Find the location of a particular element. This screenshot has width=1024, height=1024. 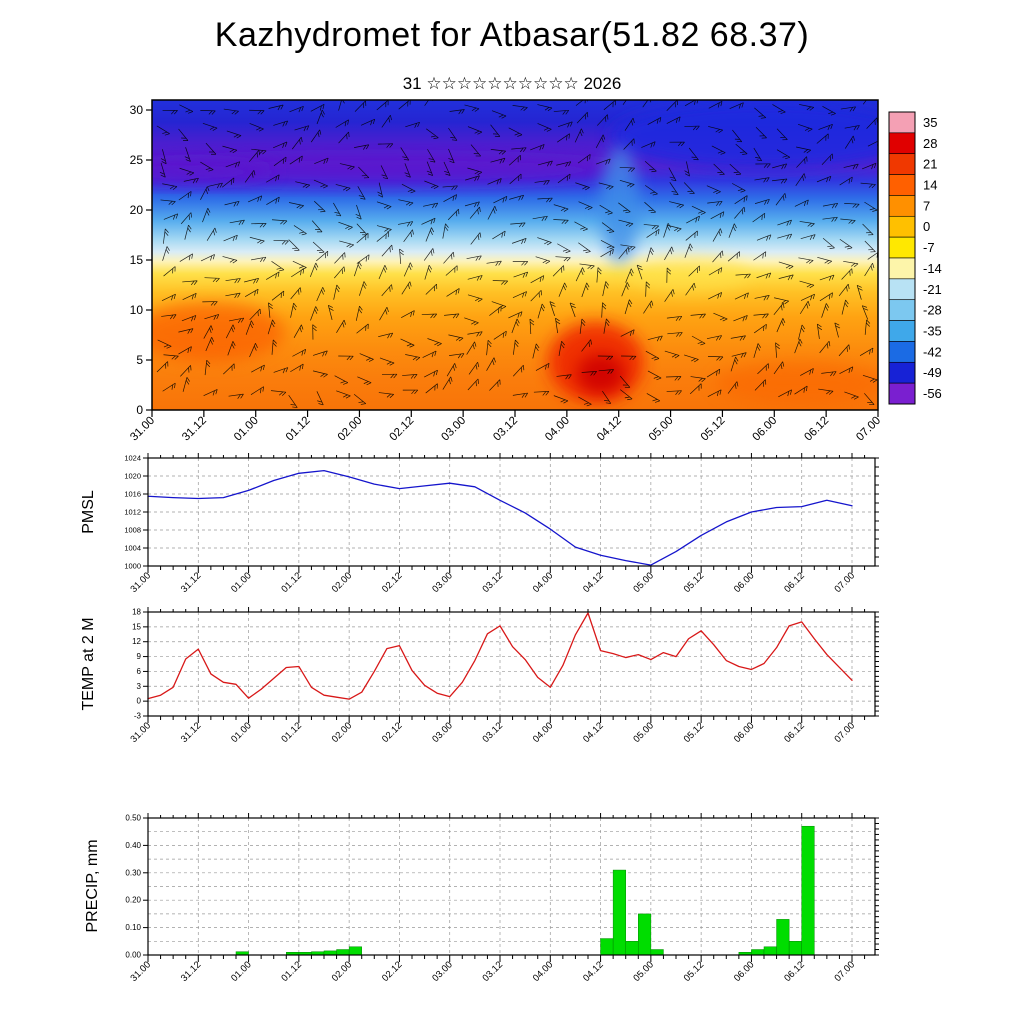

svg-text: 1012 is located at coordinates (132, 512).